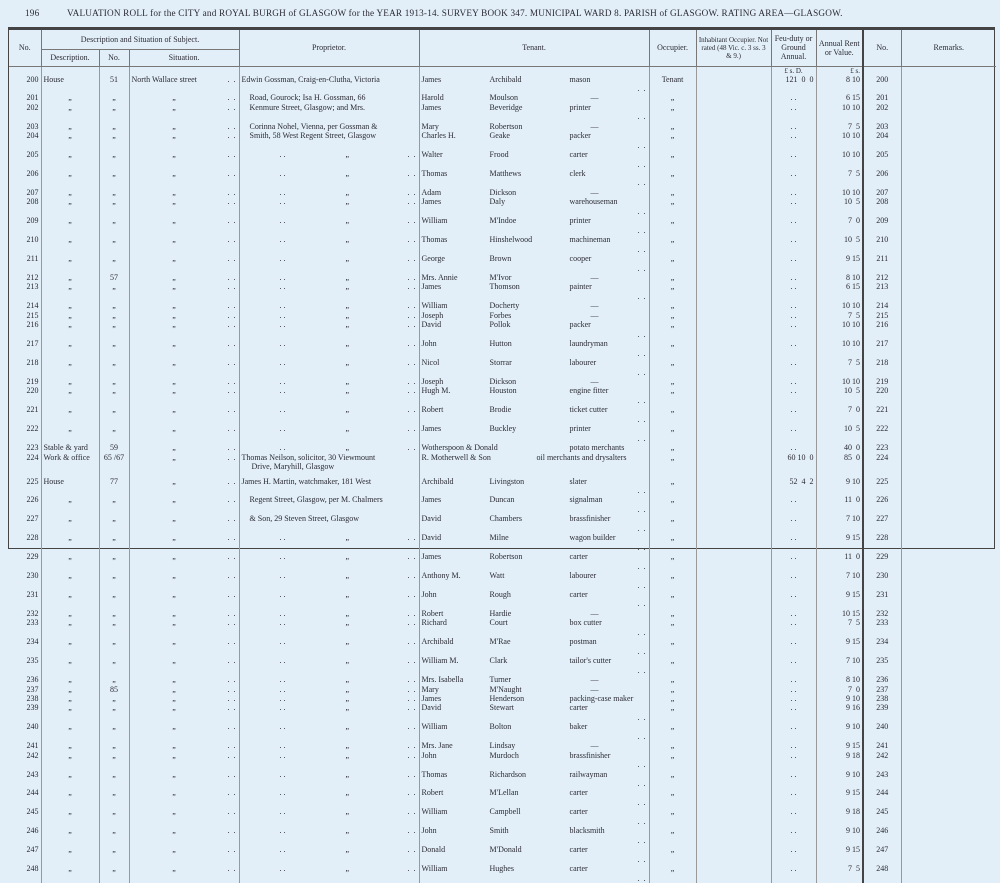 The width and height of the screenshot is (1000, 883). Describe the element at coordinates (440, 661) in the screenshot. I see `tenant-first-name: William M.` at that location.